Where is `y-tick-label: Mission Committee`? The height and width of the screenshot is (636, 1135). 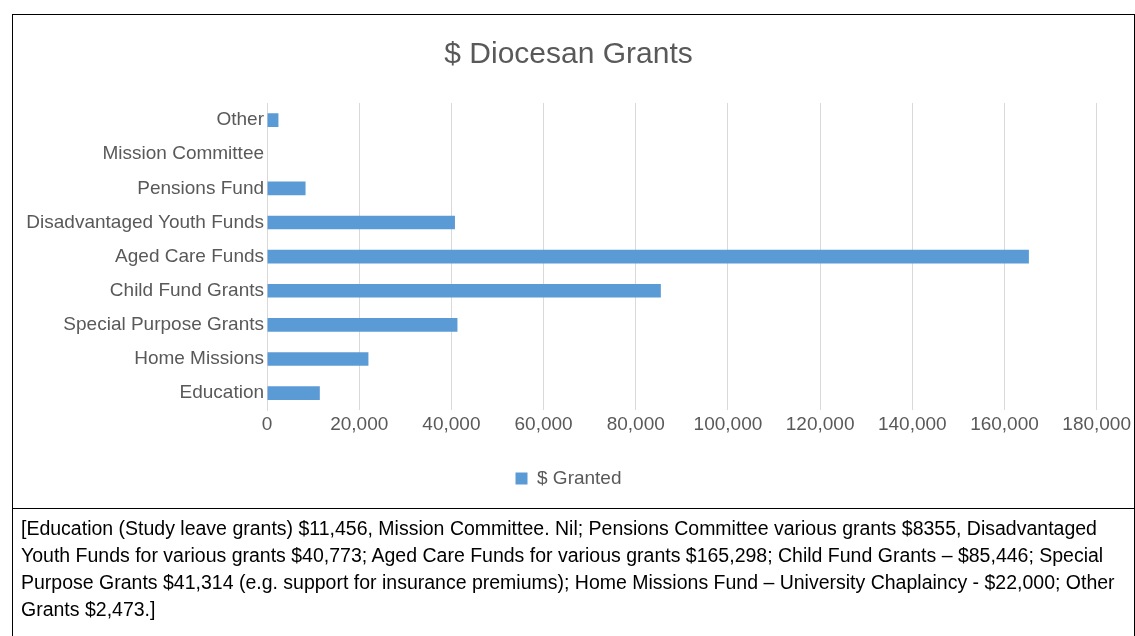
y-tick-label: Mission Committee is located at coordinates (183, 153).